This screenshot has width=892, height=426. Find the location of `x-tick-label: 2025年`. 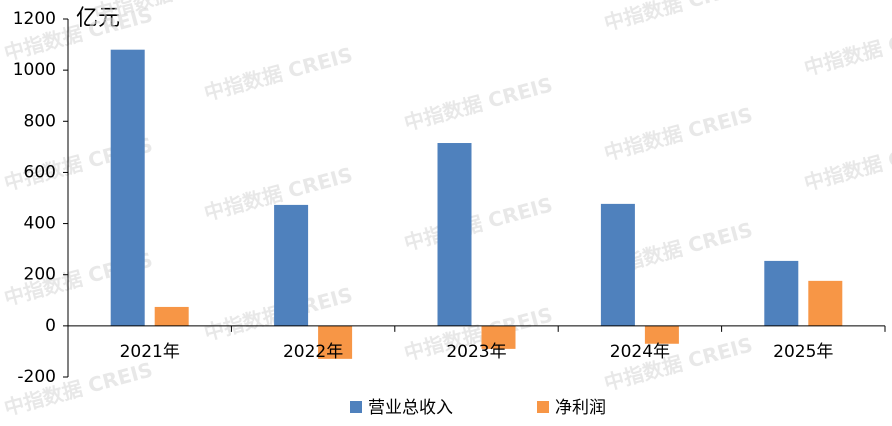

x-tick-label: 2025年 is located at coordinates (803, 352).